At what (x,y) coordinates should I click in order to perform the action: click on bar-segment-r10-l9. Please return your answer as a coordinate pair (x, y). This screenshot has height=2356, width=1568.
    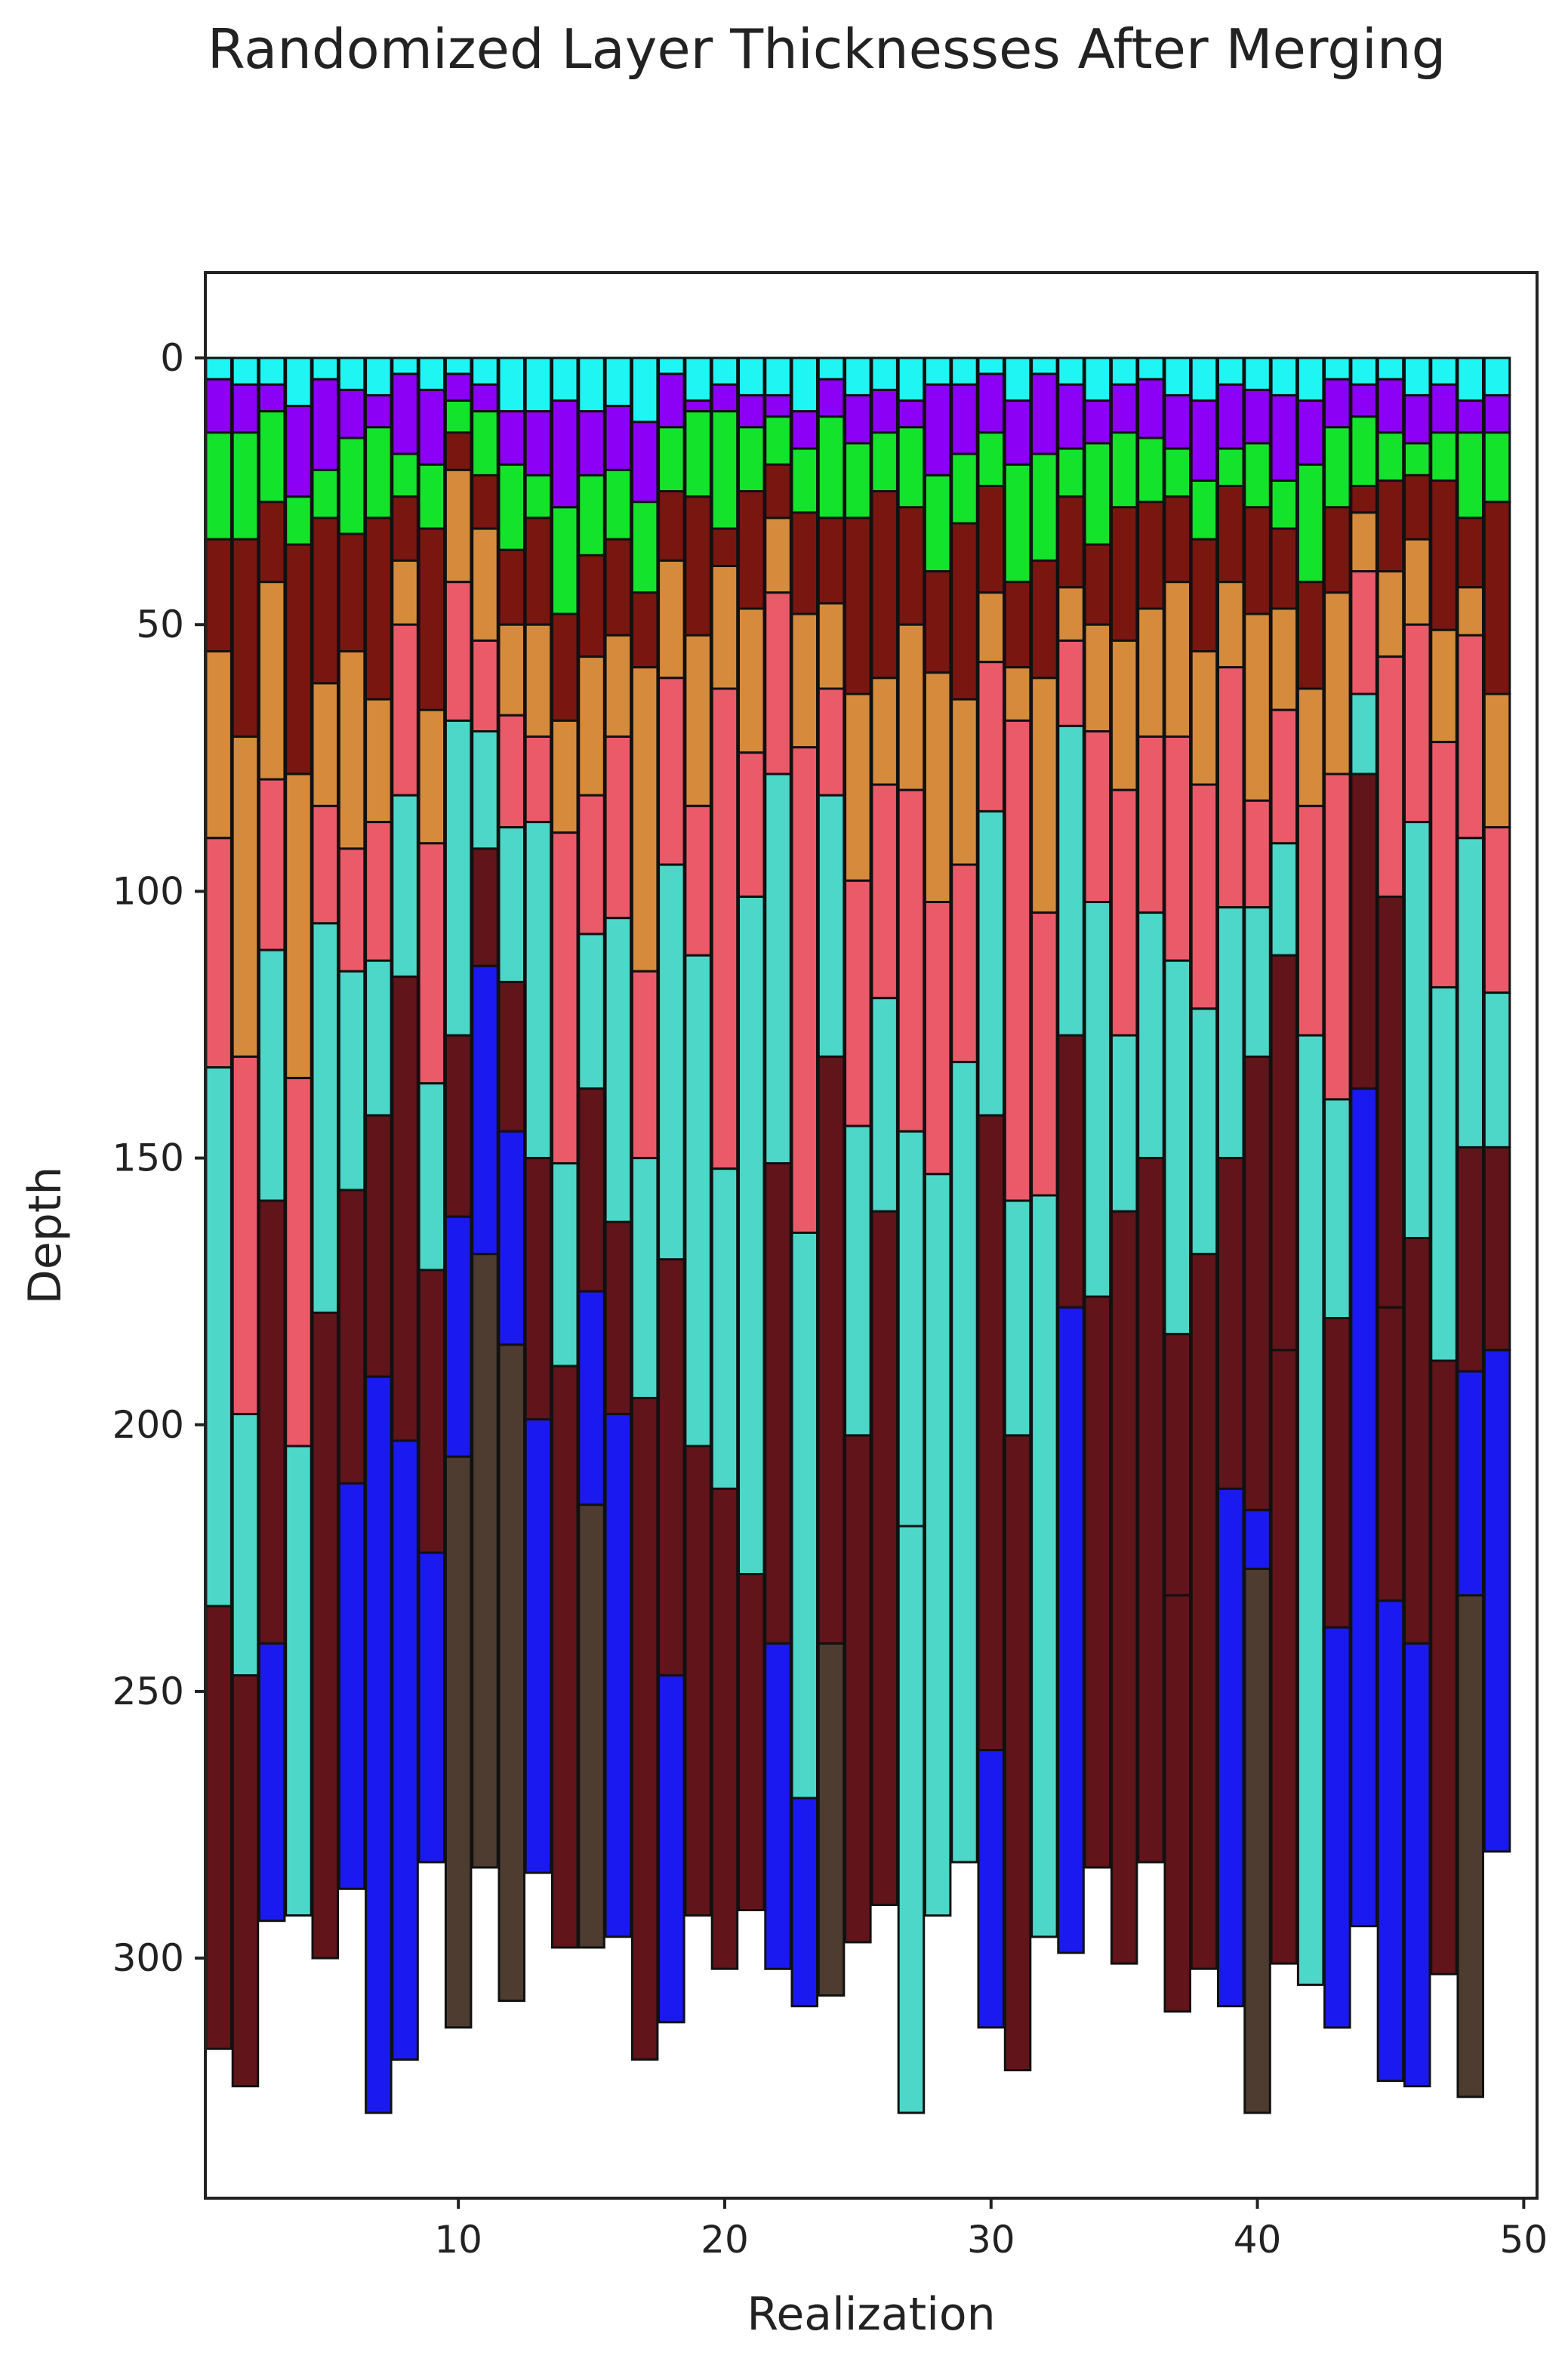
    Looking at the image, I should click on (458, 1336).